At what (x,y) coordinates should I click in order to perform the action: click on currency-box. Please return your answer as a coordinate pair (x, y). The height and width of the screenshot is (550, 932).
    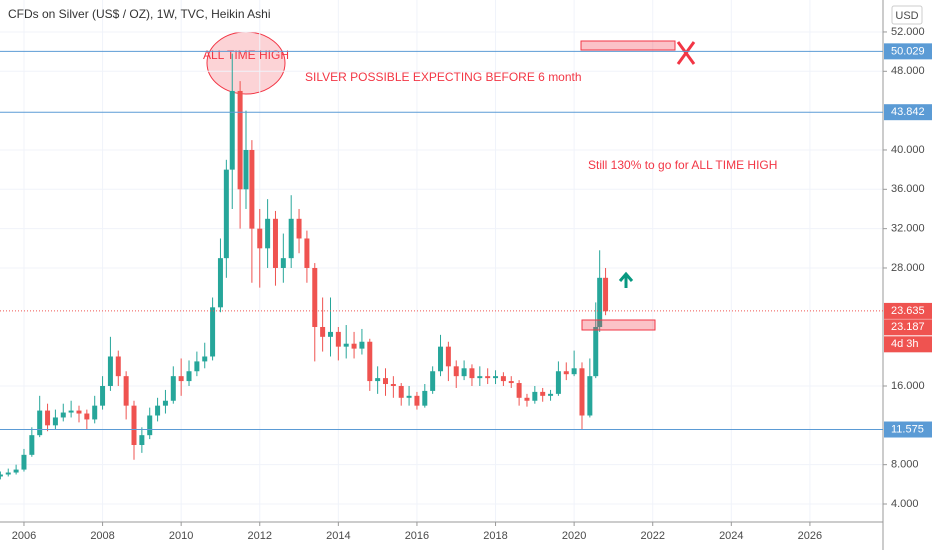
    Looking at the image, I should click on (907, 15).